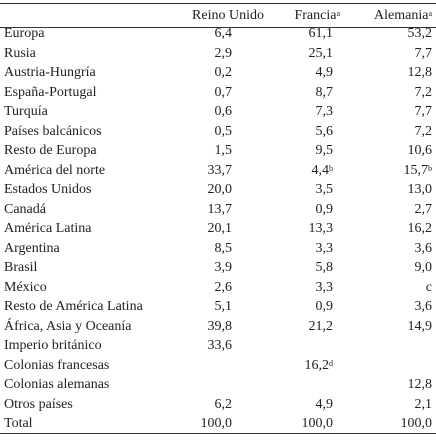 The image size is (436, 446). Describe the element at coordinates (50, 150) in the screenshot. I see `row-label: Resto de Europa` at that location.